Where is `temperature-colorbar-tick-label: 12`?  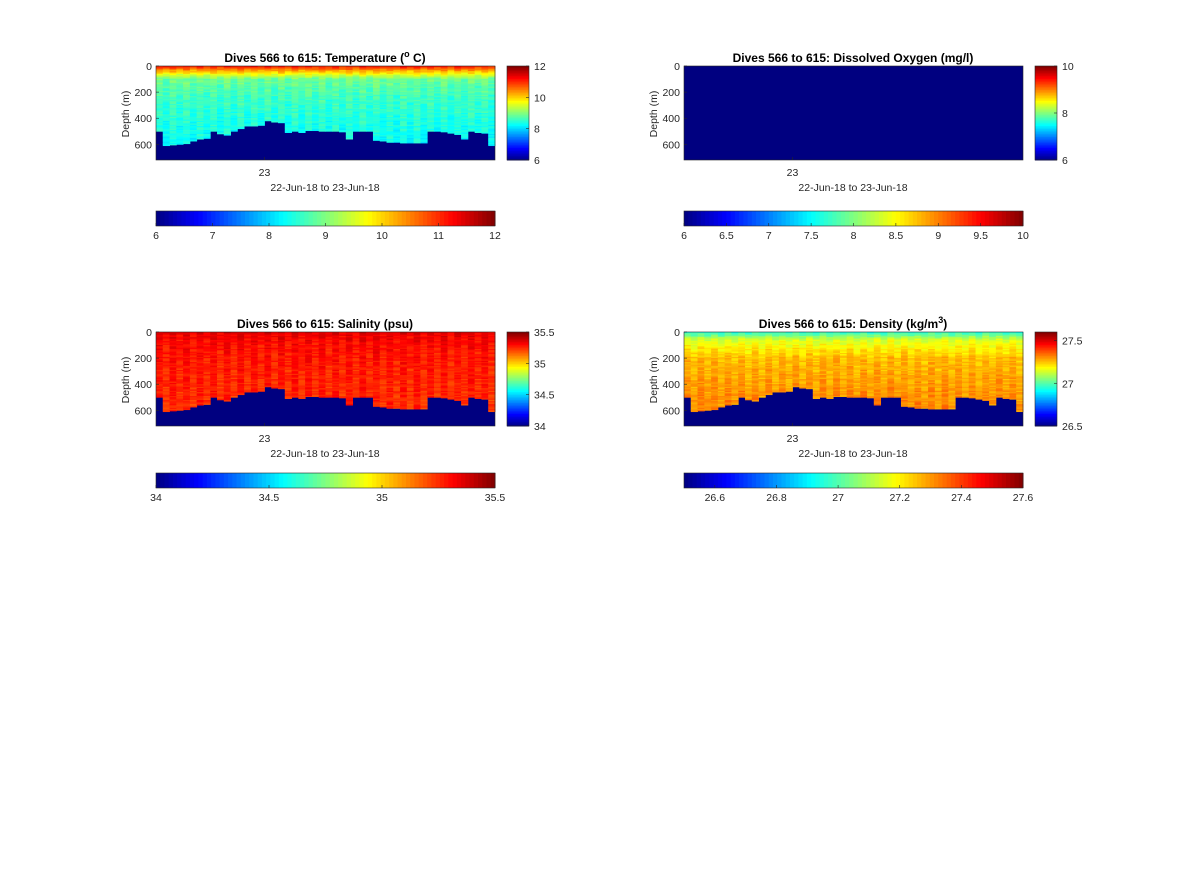
temperature-colorbar-tick-label: 12 is located at coordinates (540, 67).